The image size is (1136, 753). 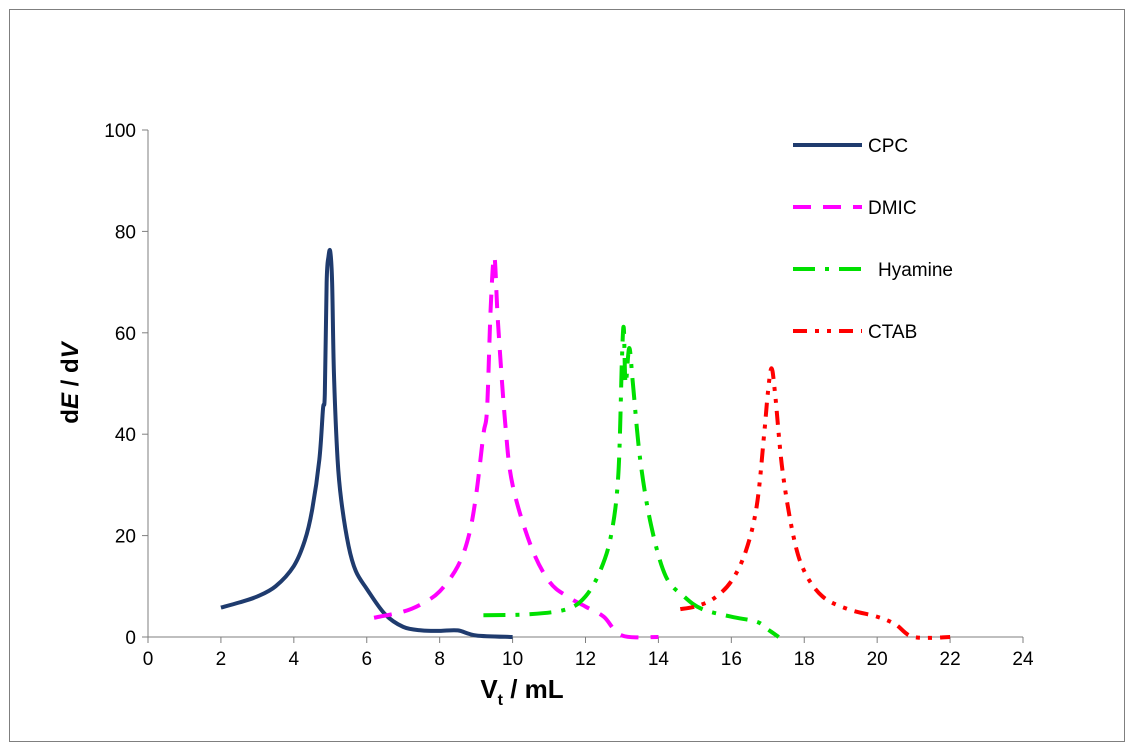 What do you see at coordinates (892, 208) in the screenshot?
I see `legend-label-dmic: DMIC` at bounding box center [892, 208].